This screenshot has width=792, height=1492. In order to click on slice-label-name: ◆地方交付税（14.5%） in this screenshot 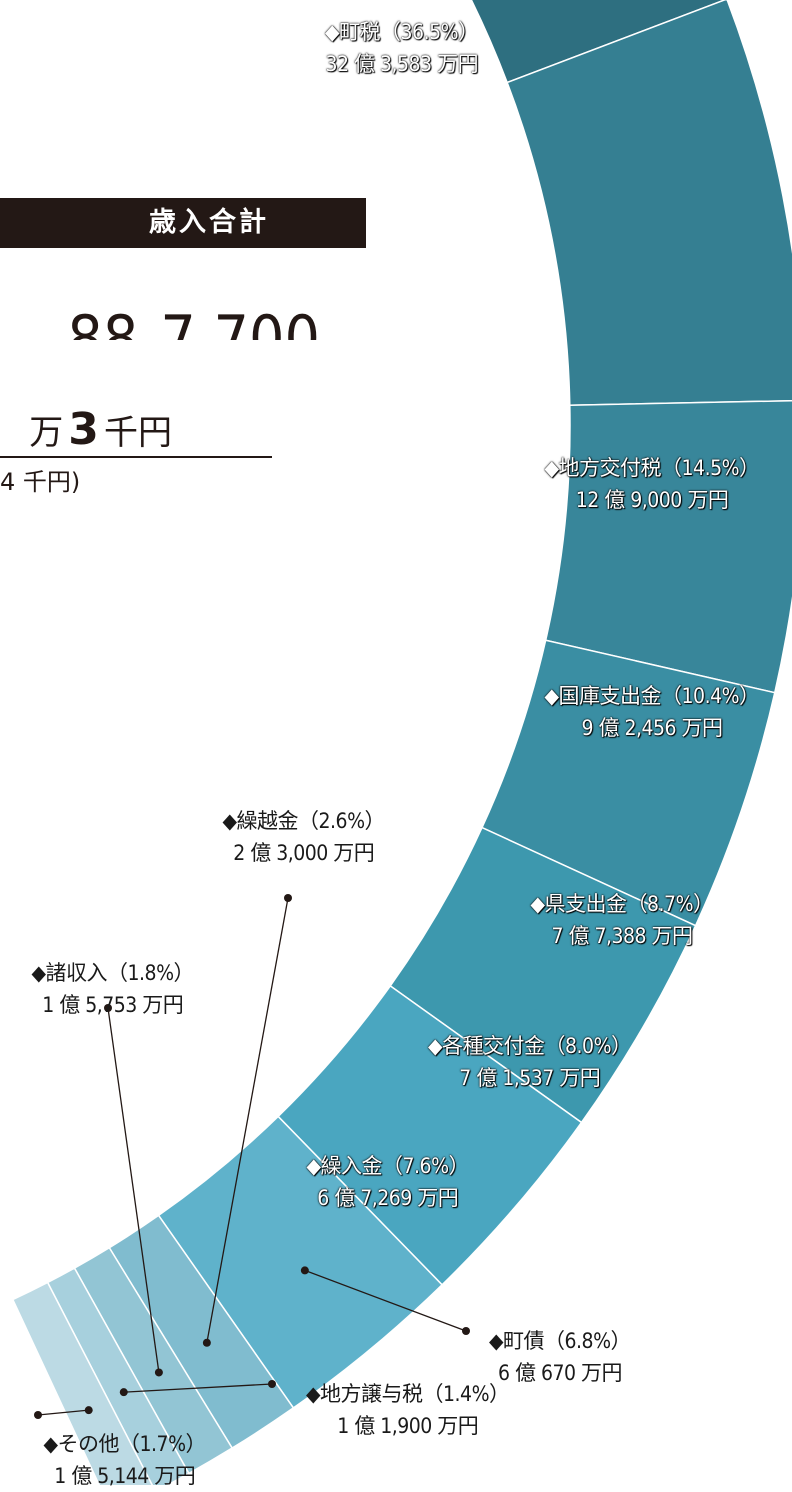, I will do `click(652, 468)`.